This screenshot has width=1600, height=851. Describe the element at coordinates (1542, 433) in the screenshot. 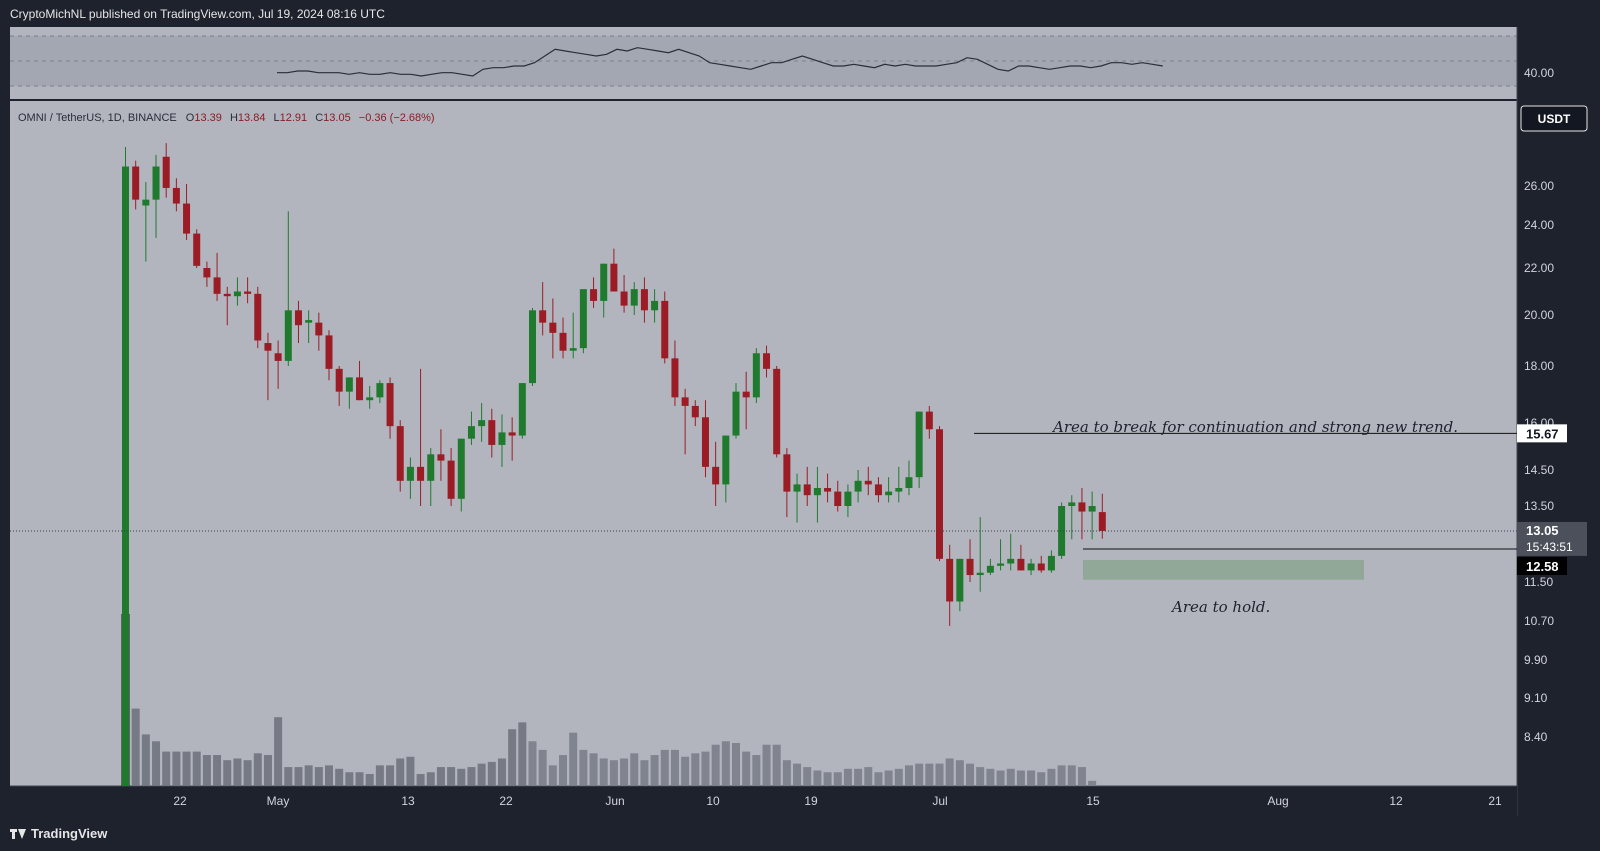

I see `resistance-price-tag-bg` at that location.